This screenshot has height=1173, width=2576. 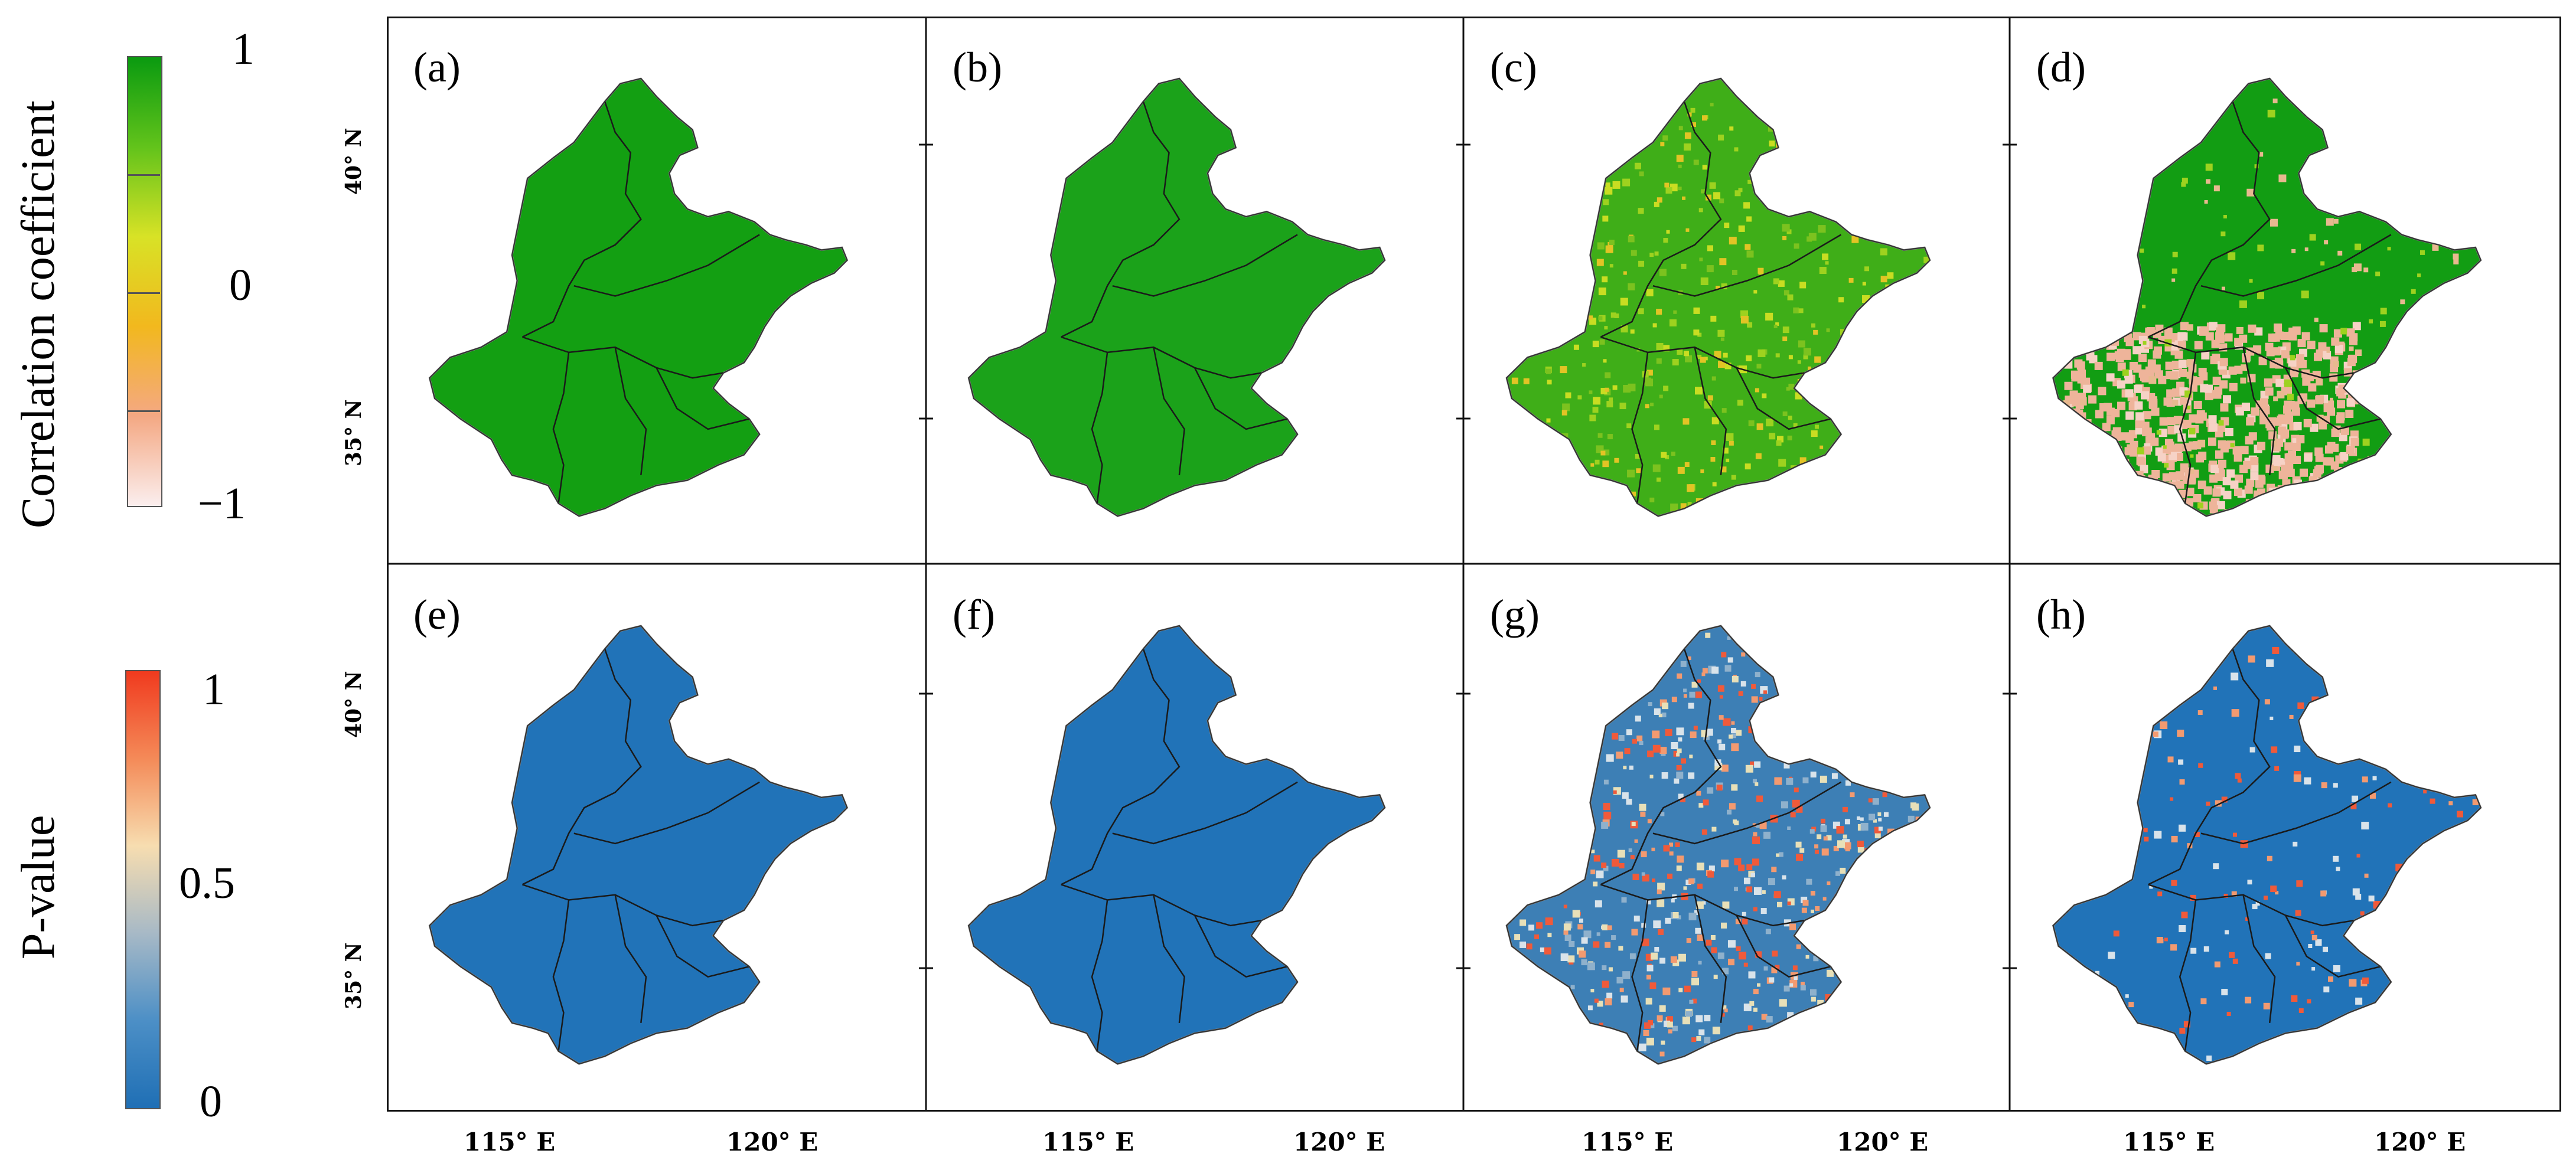 What do you see at coordinates (1883, 1142) in the screenshot?
I see `lon-label-120-c: 120° E` at bounding box center [1883, 1142].